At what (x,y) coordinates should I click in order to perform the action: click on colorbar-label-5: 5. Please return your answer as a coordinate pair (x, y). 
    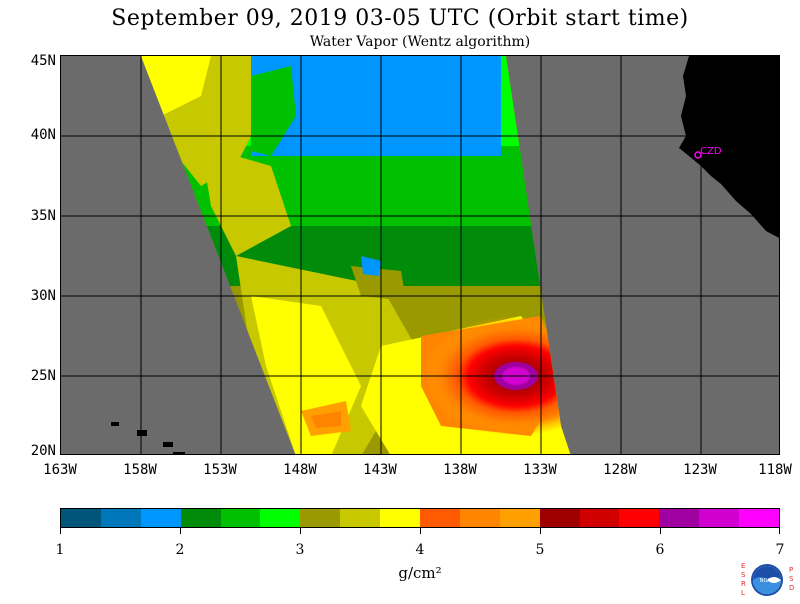
    Looking at the image, I should click on (540, 550).